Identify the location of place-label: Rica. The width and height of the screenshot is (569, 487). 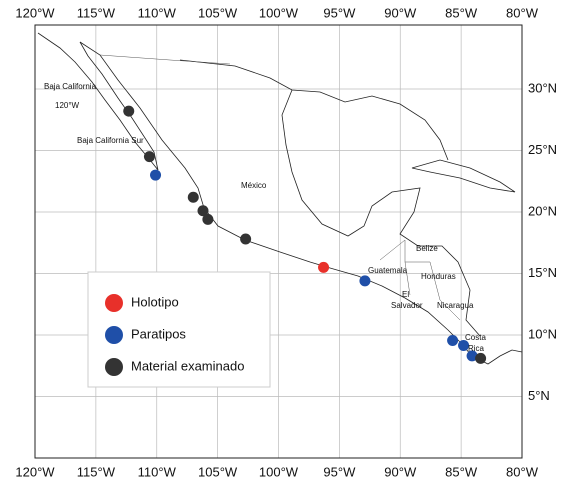
(476, 348).